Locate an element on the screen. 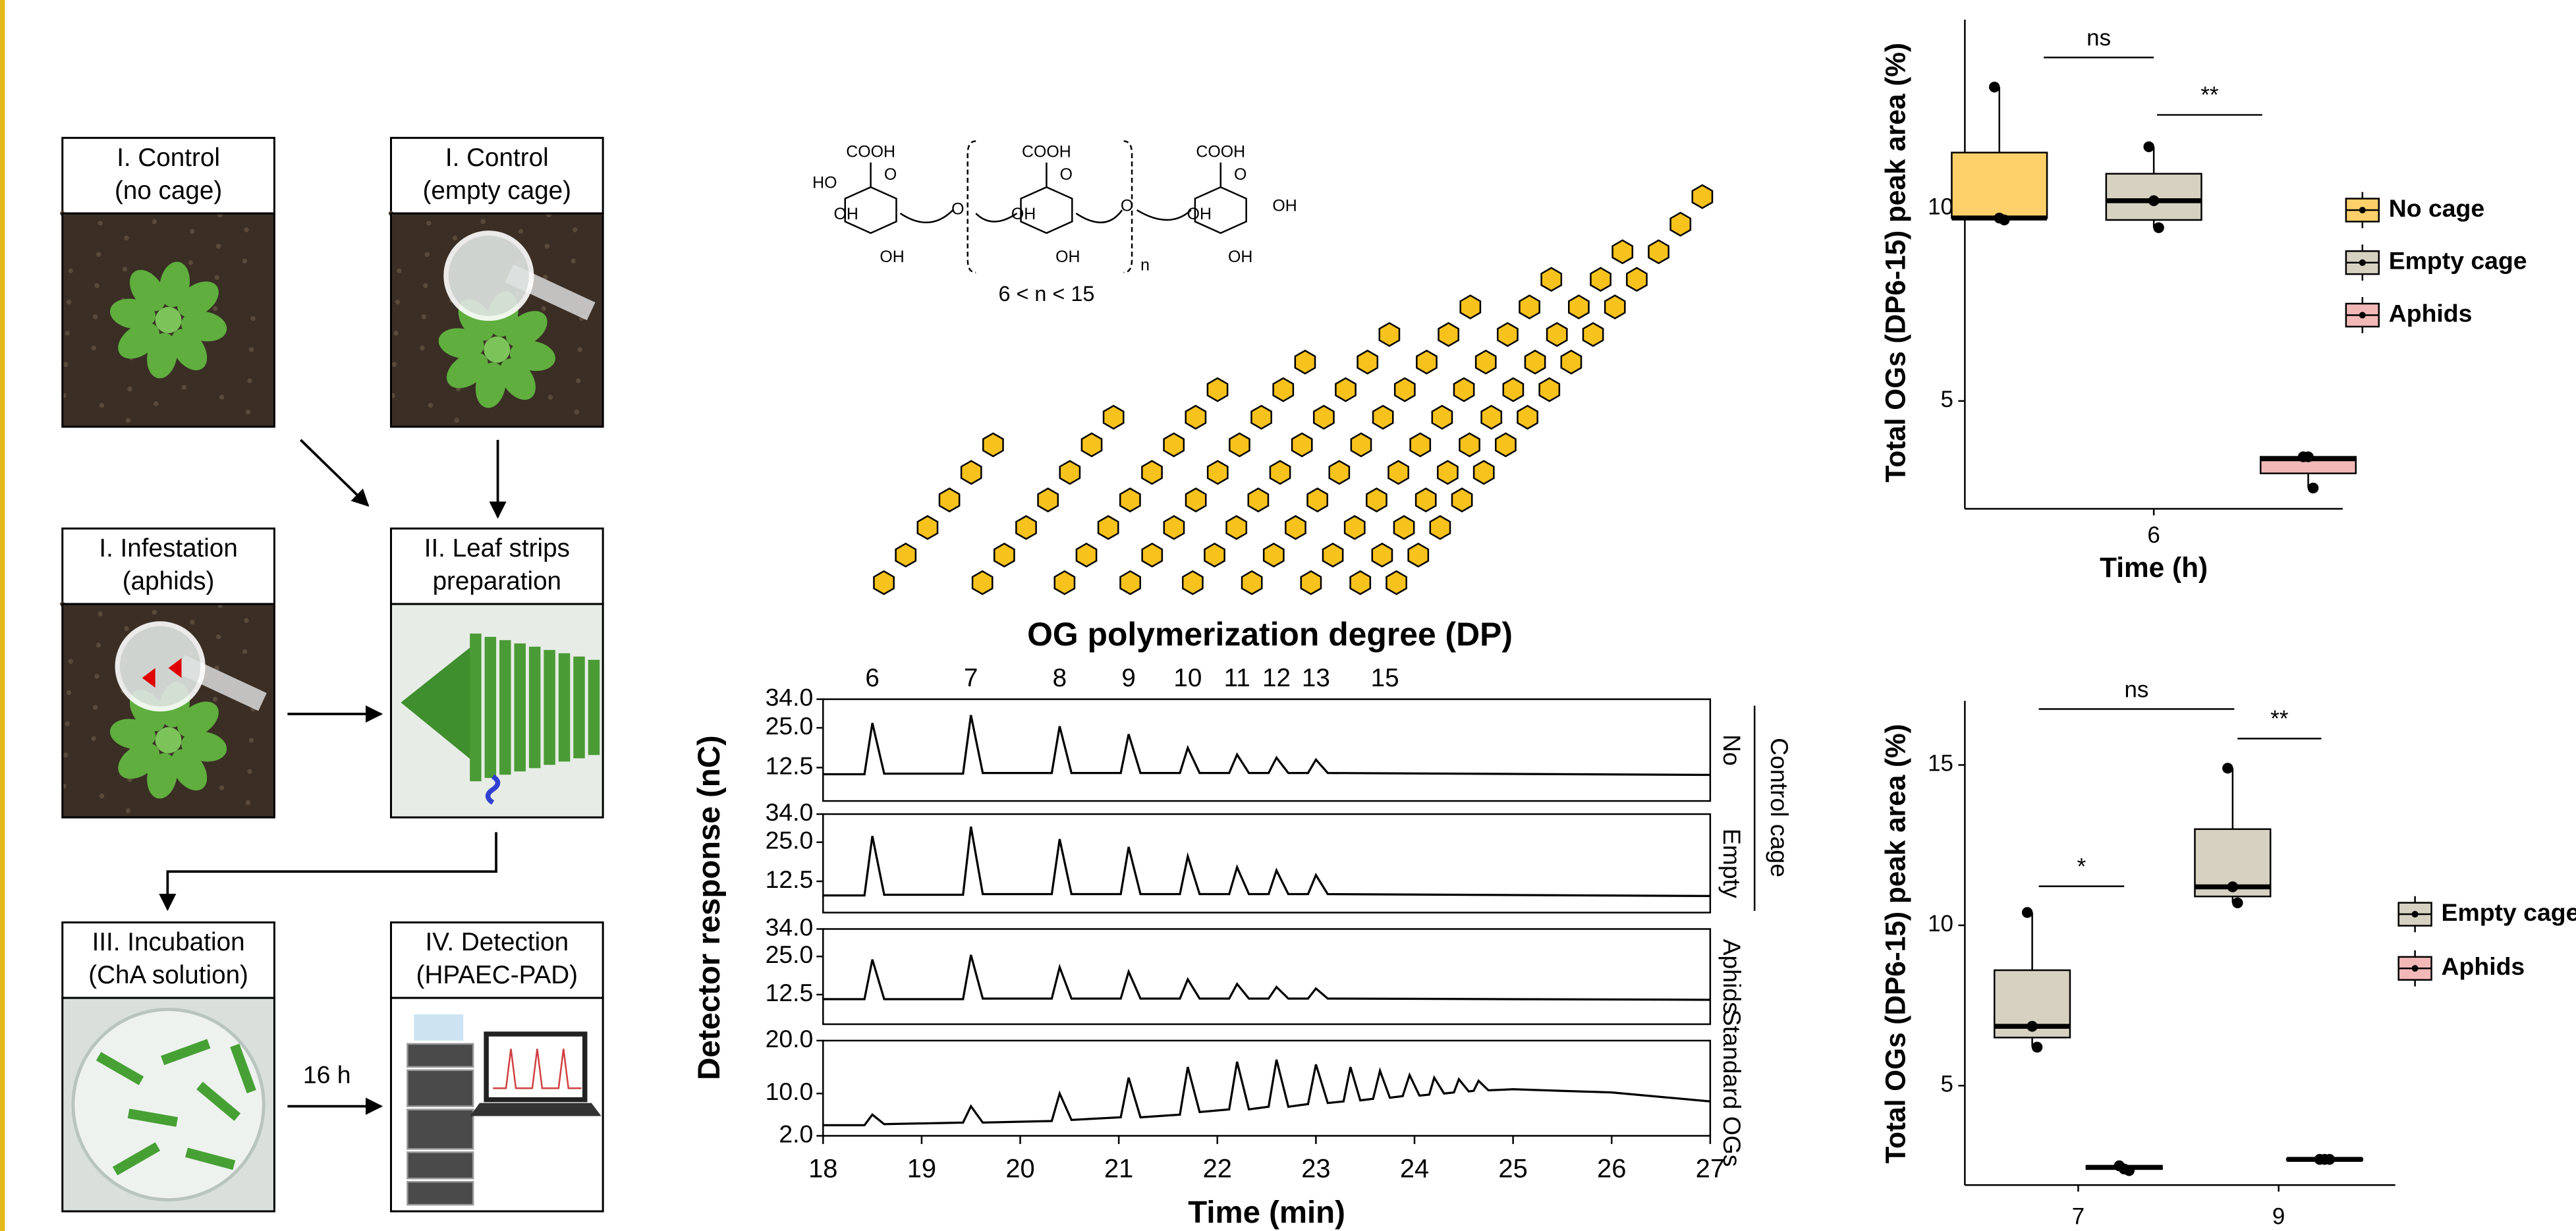 The height and width of the screenshot is (1231, 2576). structure-range: 6 < n < 15 is located at coordinates (1046, 294).